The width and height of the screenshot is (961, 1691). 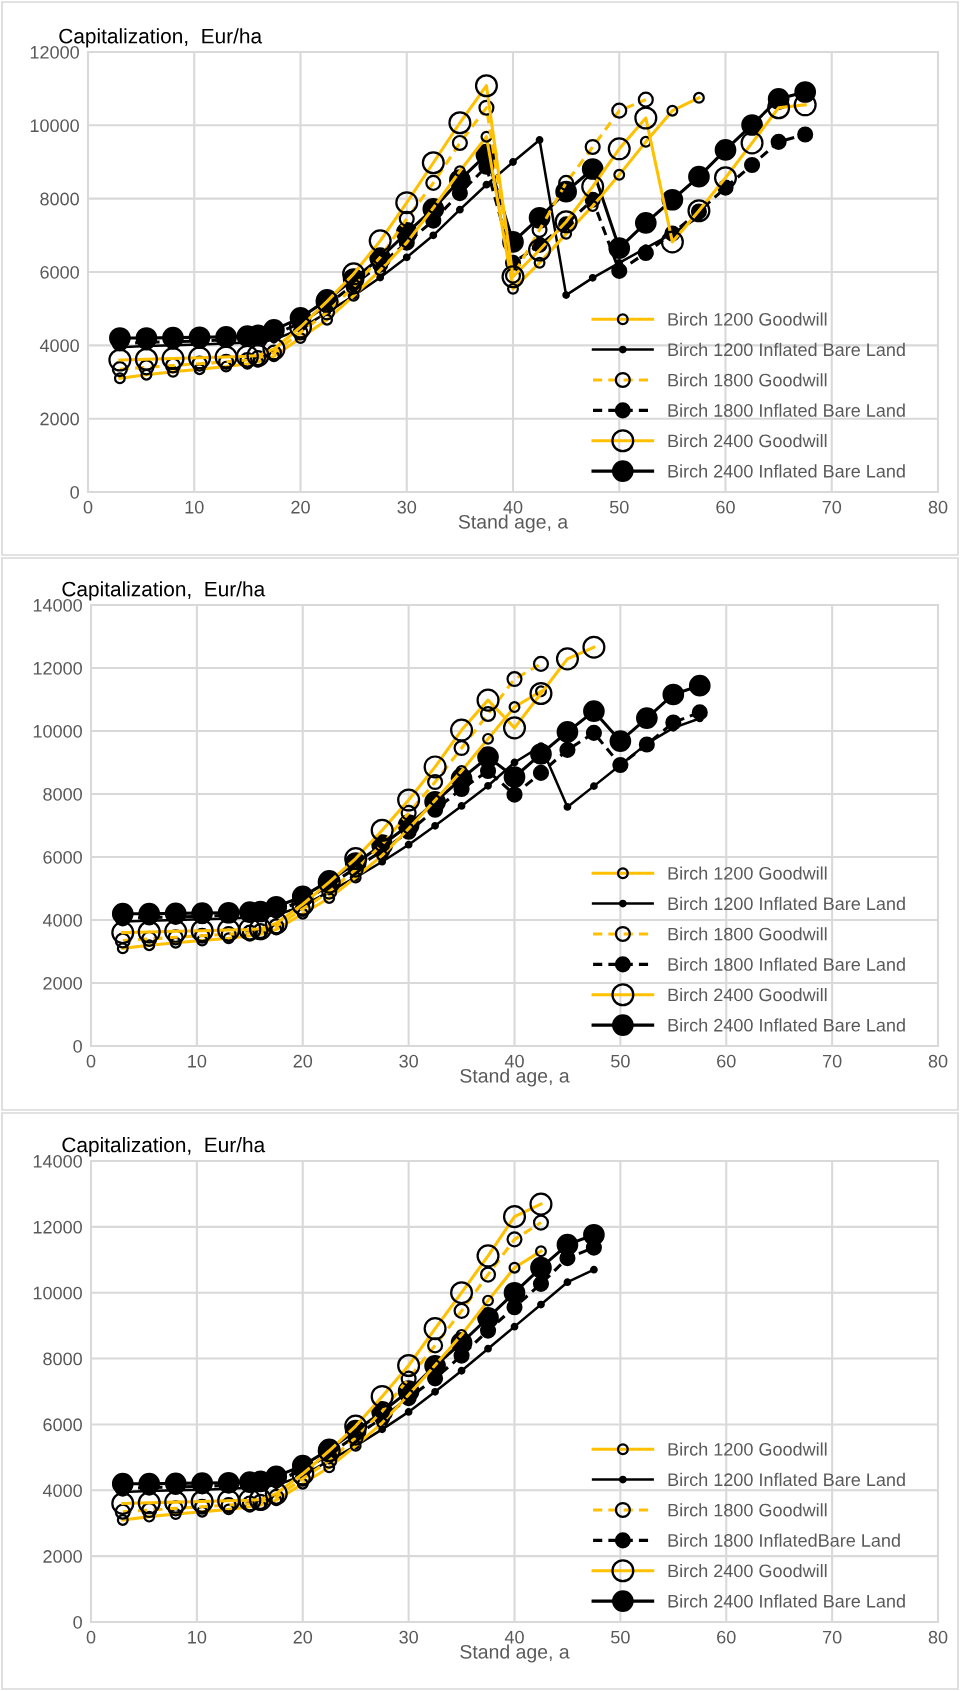 What do you see at coordinates (784, 1540) in the screenshot?
I see `legend-label: Birch 1800 InflatedBare Land` at bounding box center [784, 1540].